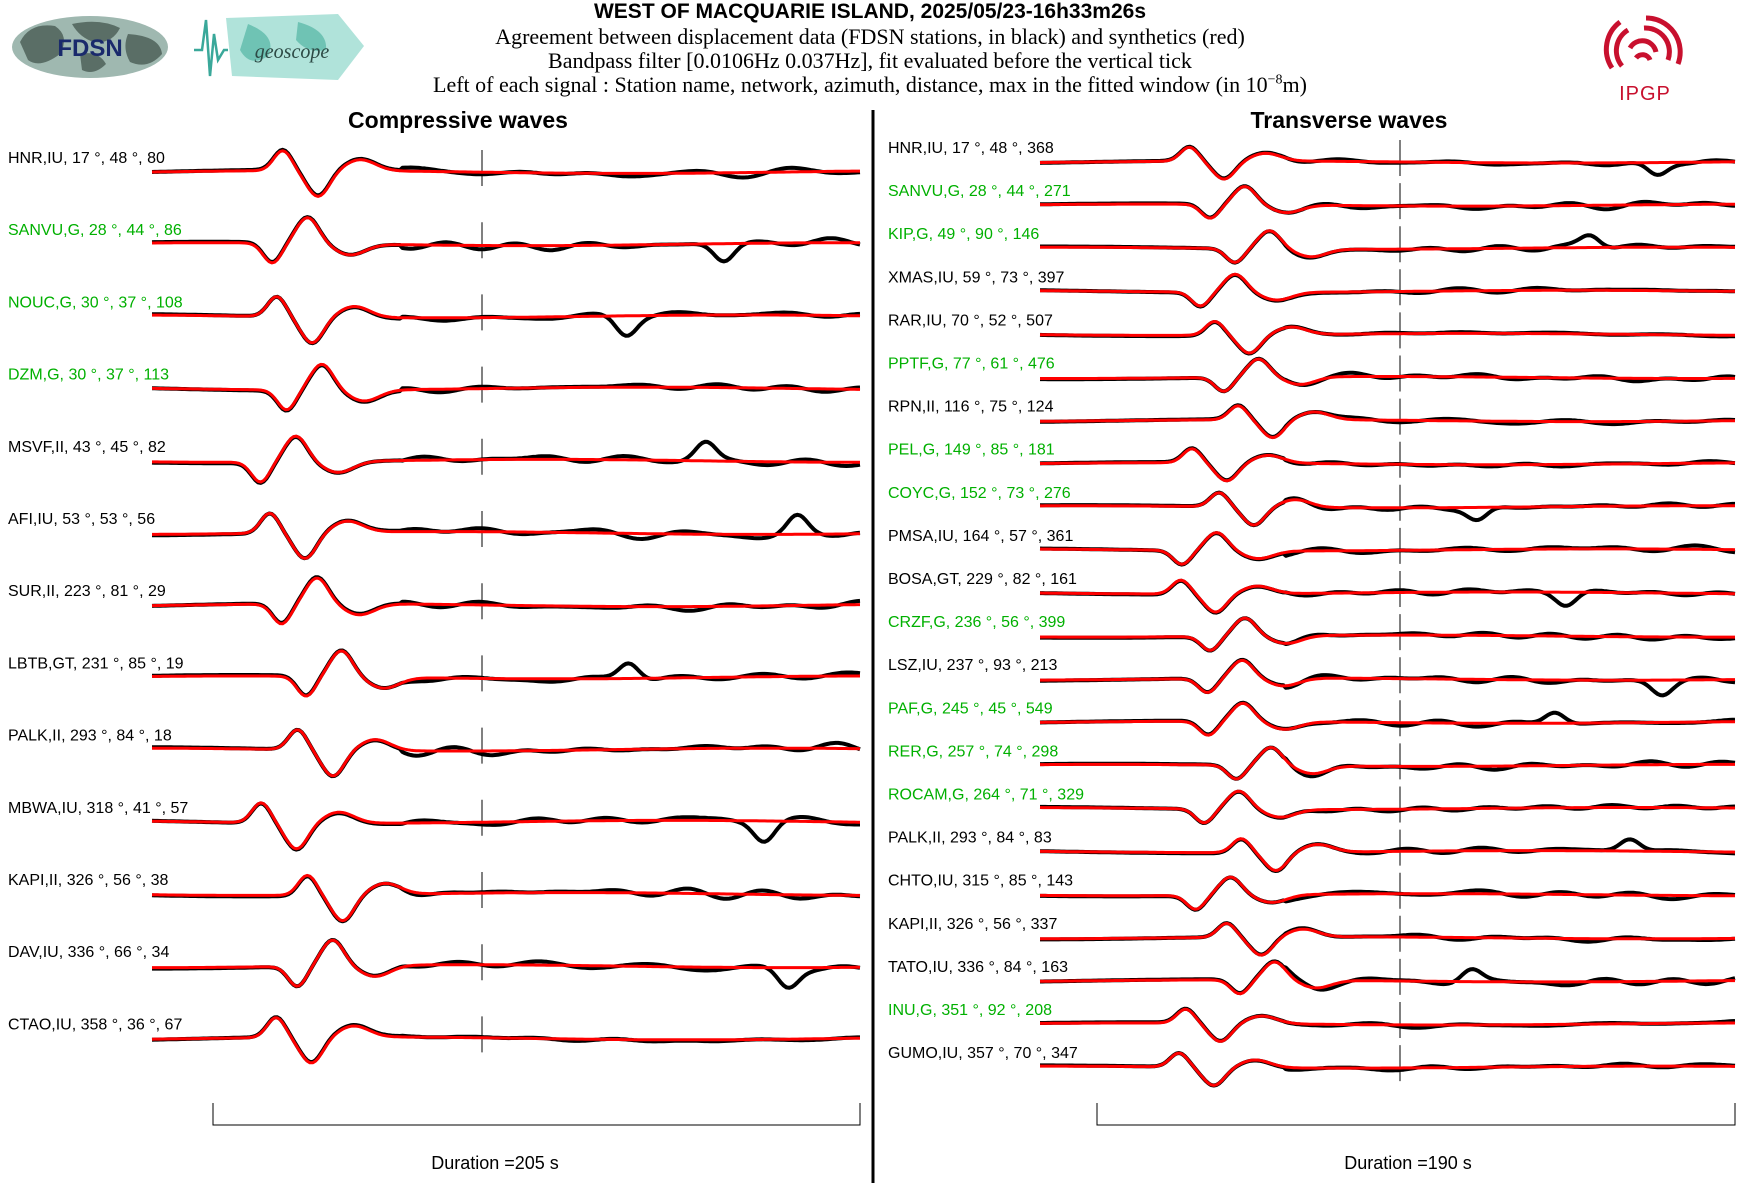 This screenshot has height=1183, width=1740. I want to click on station-label: INU,G, 351 °, 92 °, 208, so click(970, 1010).